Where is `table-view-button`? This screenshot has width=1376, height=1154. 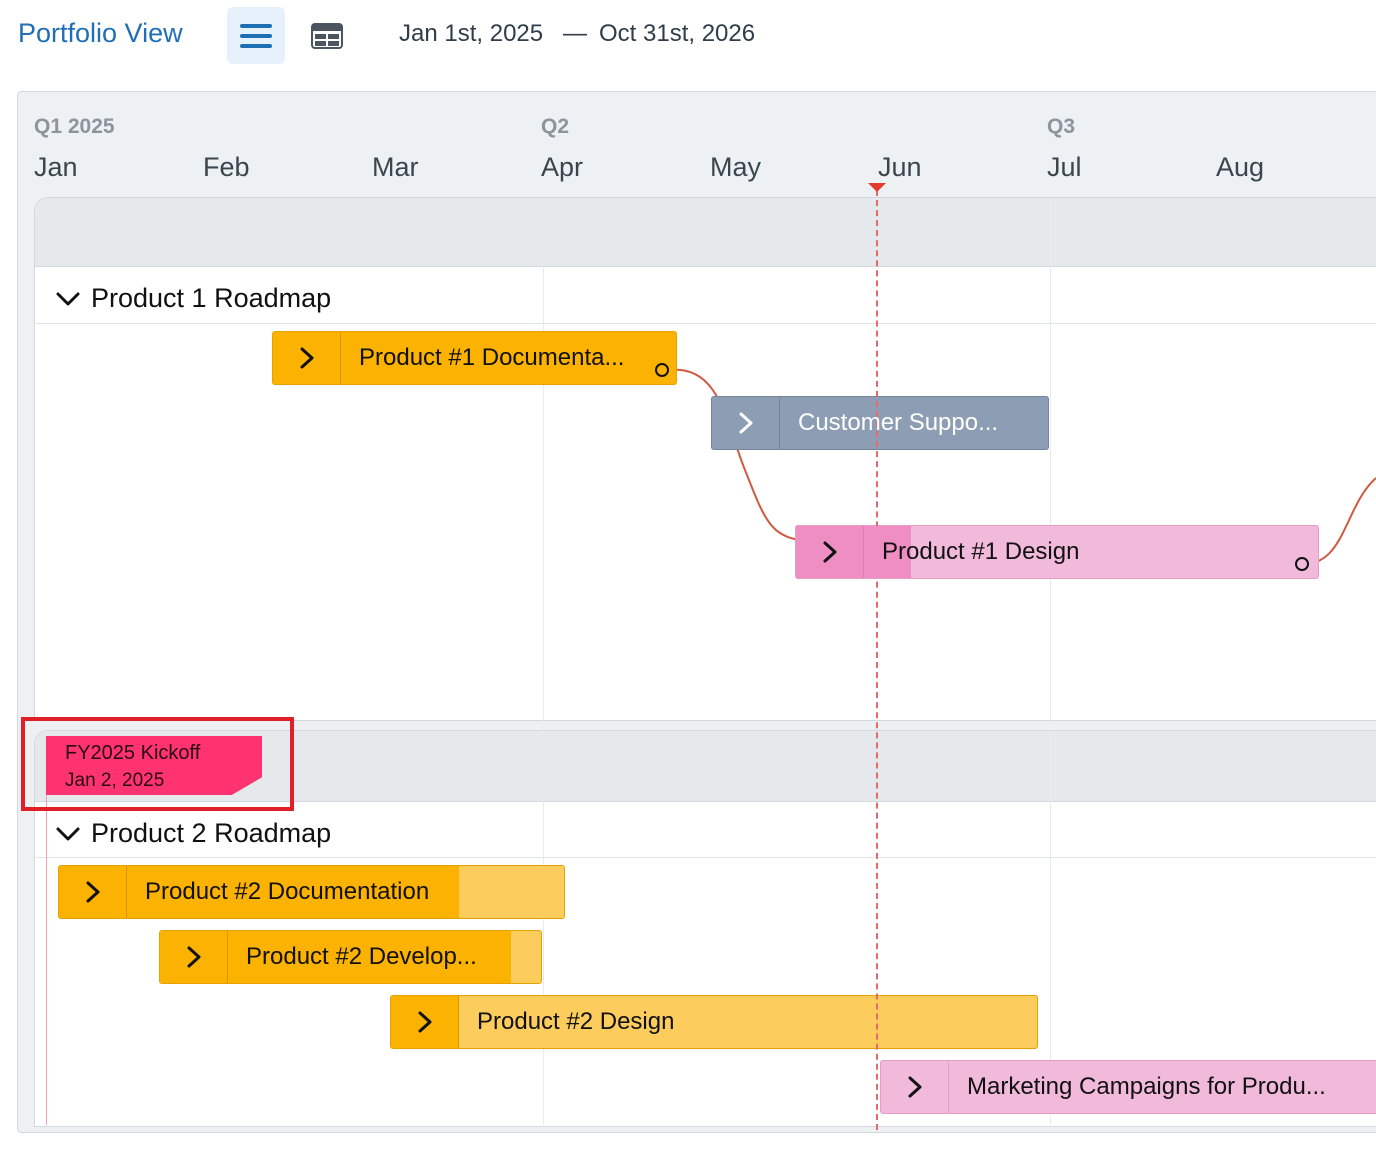 table-view-button is located at coordinates (327, 35).